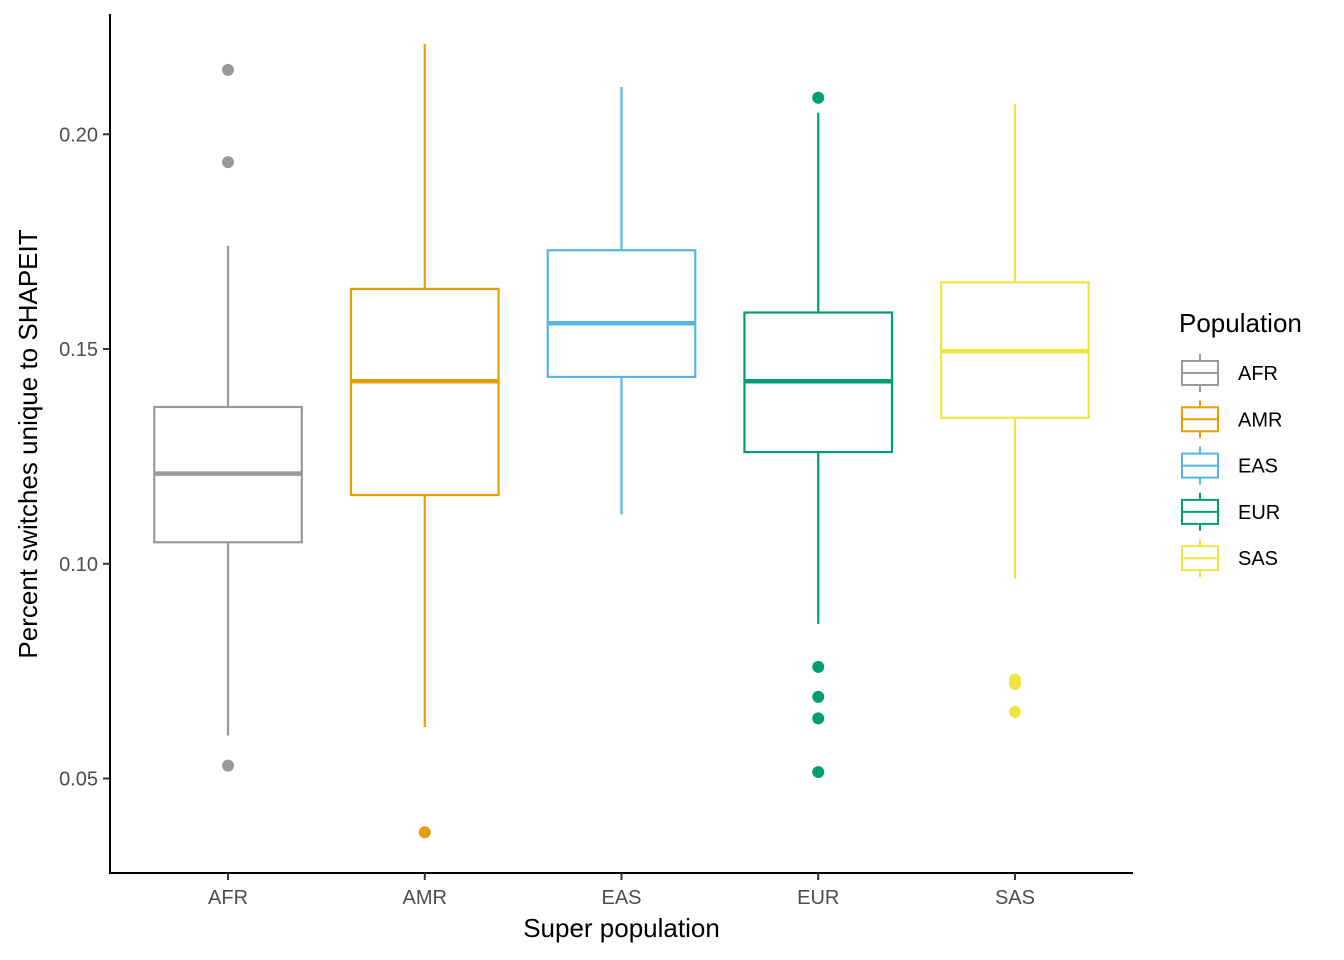 The image size is (1344, 960). Describe the element at coordinates (1240, 323) in the screenshot. I see `legend-title: Population` at that location.